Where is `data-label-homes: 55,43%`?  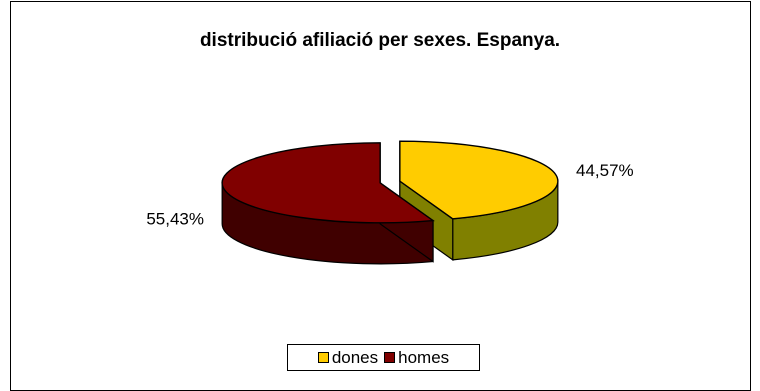
data-label-homes: 55,43% is located at coordinates (175, 218).